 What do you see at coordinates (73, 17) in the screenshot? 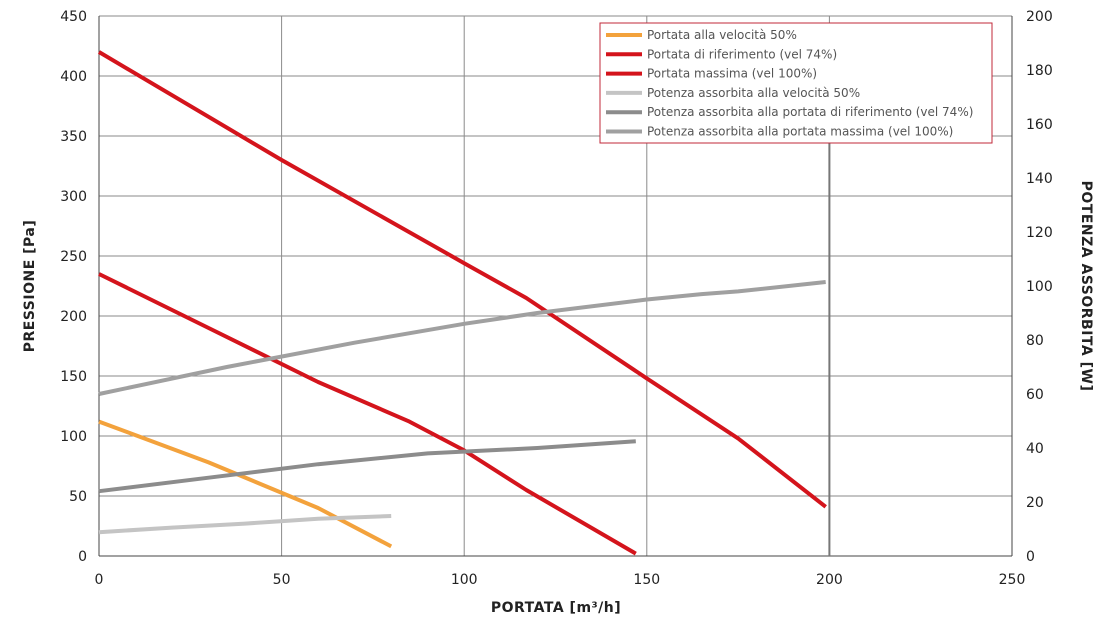
I see `left-tick-label: 450` at bounding box center [73, 17].